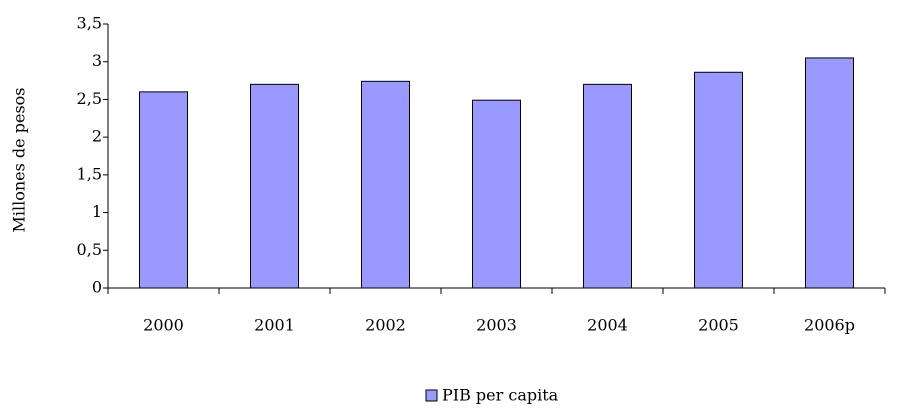 The height and width of the screenshot is (410, 909). I want to click on x-tick-label: 2003, so click(496, 325).